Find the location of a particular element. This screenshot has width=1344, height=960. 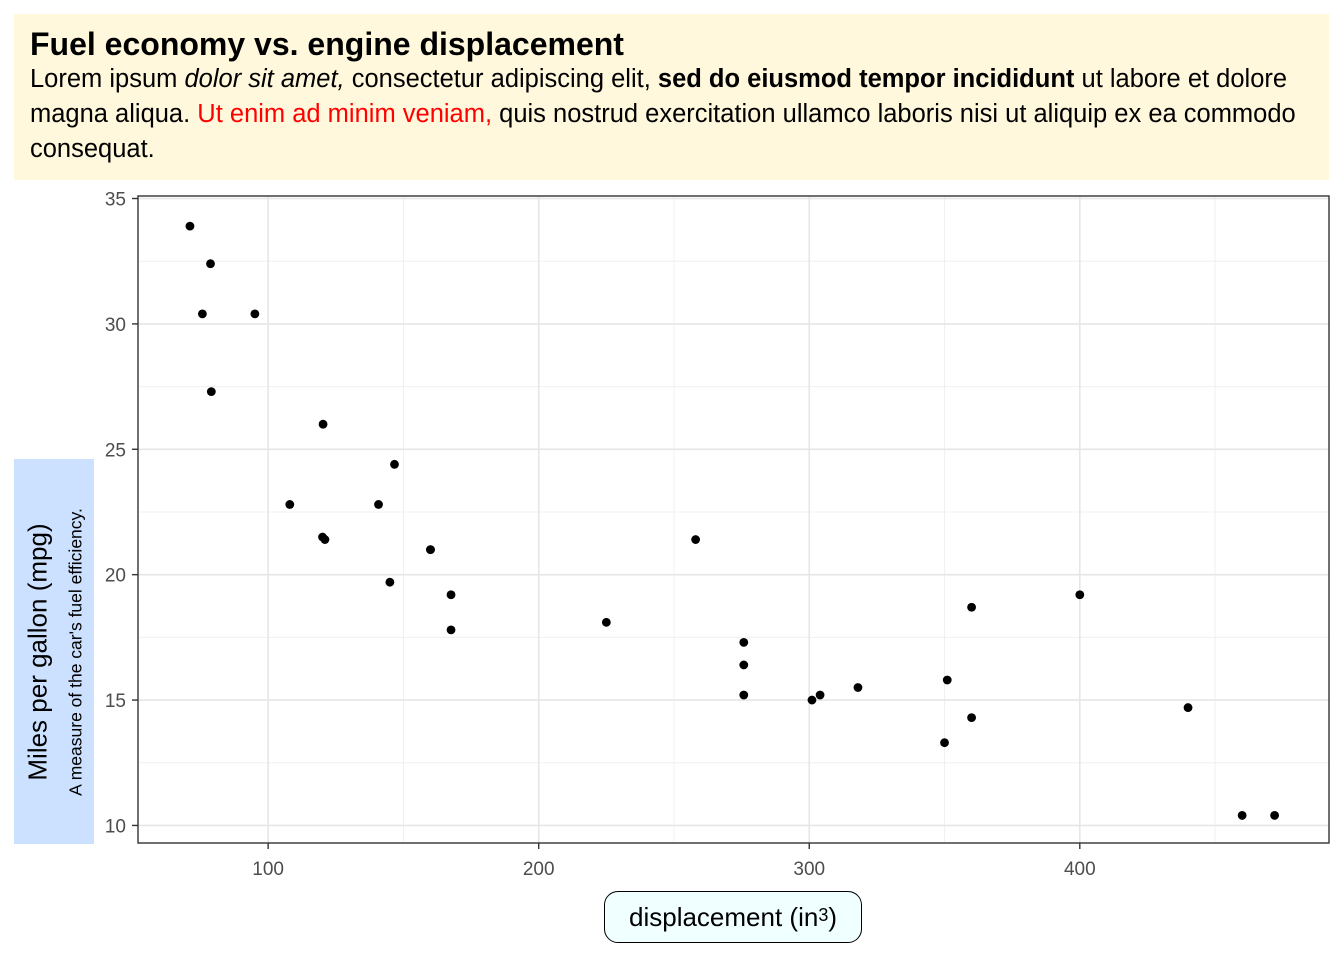

x-axis-title: displacement (in 3) is located at coordinates (733, 917).